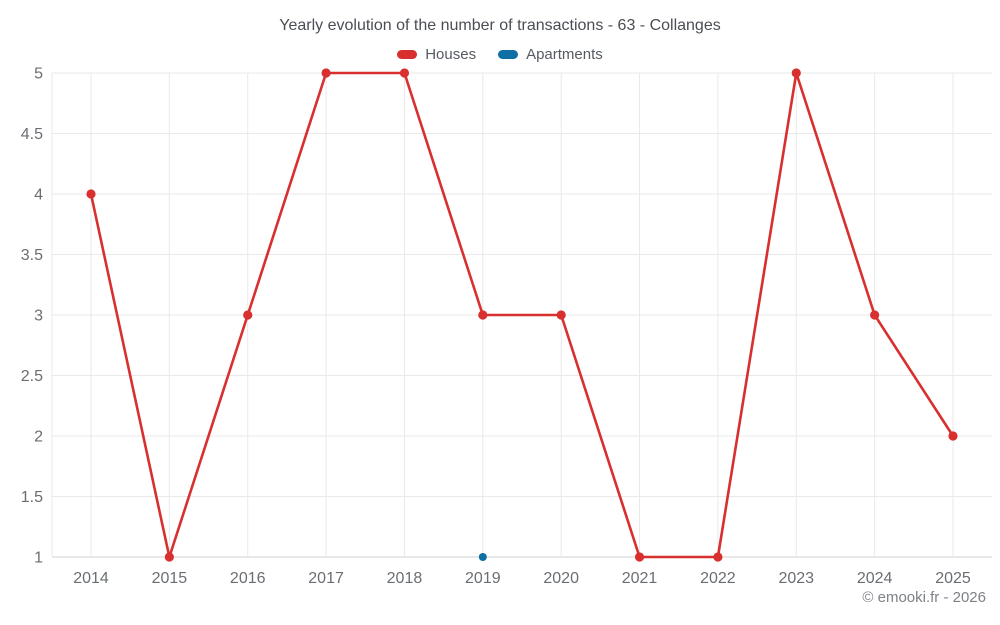 Image resolution: width=1000 pixels, height=625 pixels. What do you see at coordinates (248, 578) in the screenshot?
I see `x-tick-label: 2016` at bounding box center [248, 578].